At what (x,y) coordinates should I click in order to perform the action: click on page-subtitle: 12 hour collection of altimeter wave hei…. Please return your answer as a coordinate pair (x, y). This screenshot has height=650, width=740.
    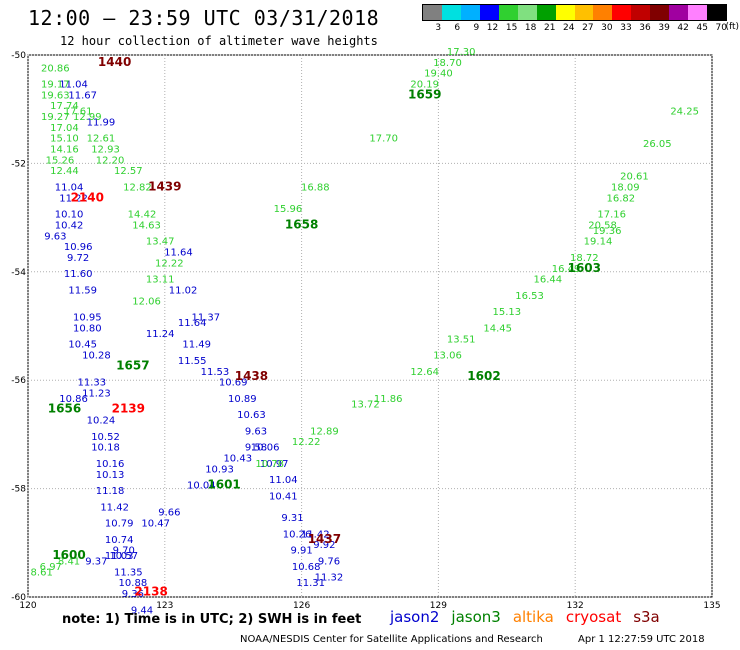
    Looking at the image, I should click on (219, 41).